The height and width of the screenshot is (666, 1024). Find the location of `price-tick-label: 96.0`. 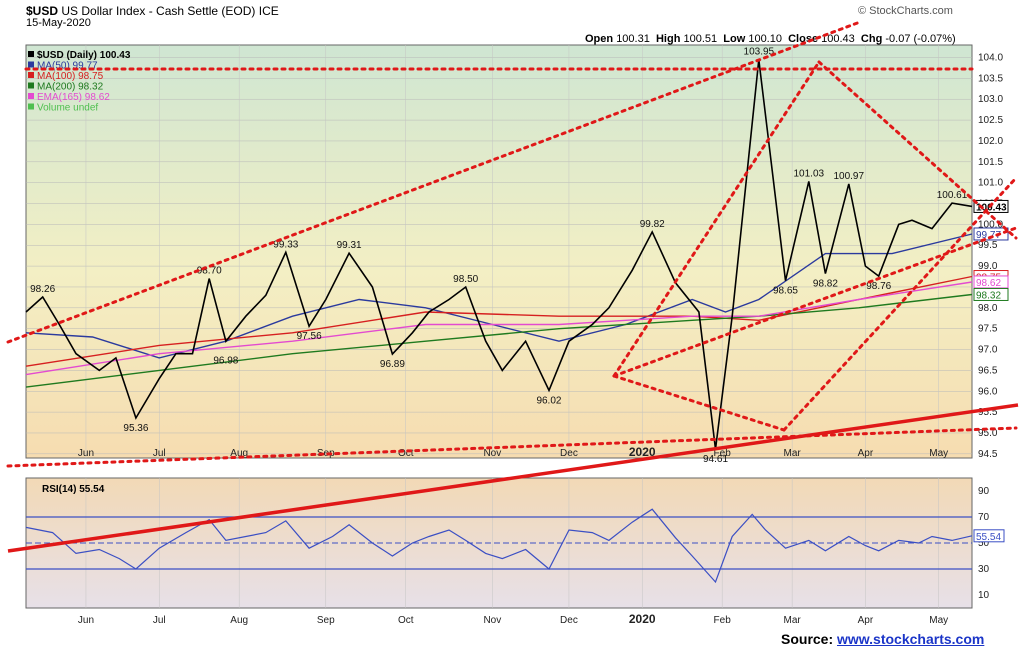

price-tick-label: 96.0 is located at coordinates (988, 391).